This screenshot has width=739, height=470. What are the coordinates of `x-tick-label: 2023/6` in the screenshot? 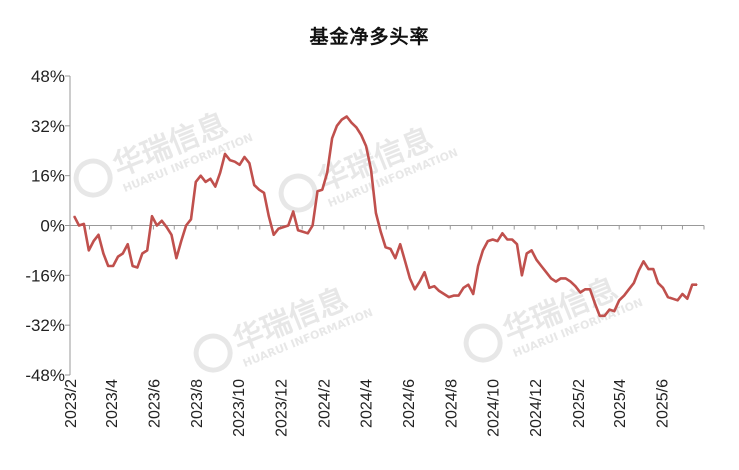 It's located at (154, 403).